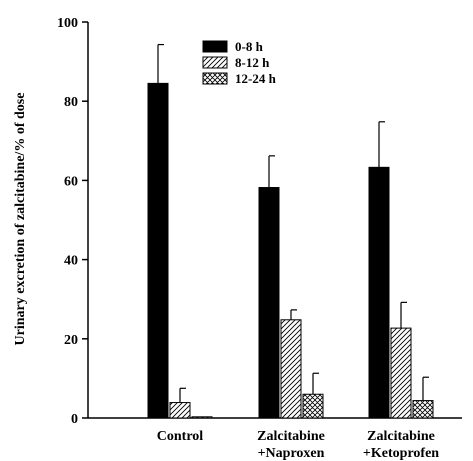 The image size is (473, 461). I want to click on x-tick-label: +Naproxen, so click(291, 453).